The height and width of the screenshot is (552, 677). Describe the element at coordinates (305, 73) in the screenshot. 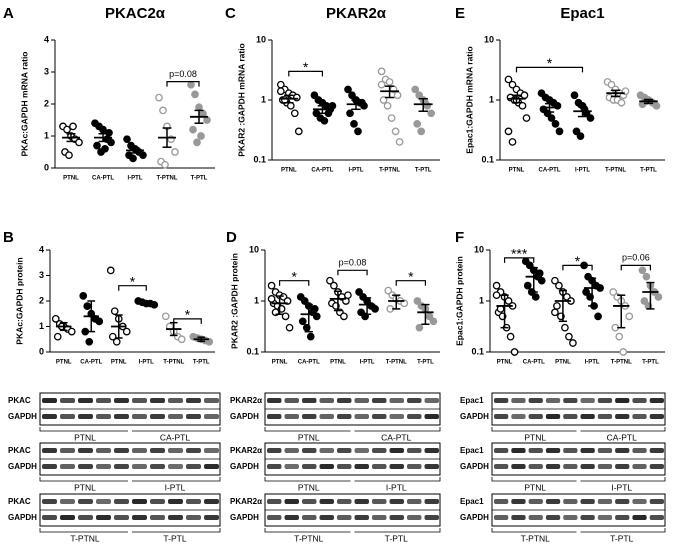

I see `significance-bracket` at that location.